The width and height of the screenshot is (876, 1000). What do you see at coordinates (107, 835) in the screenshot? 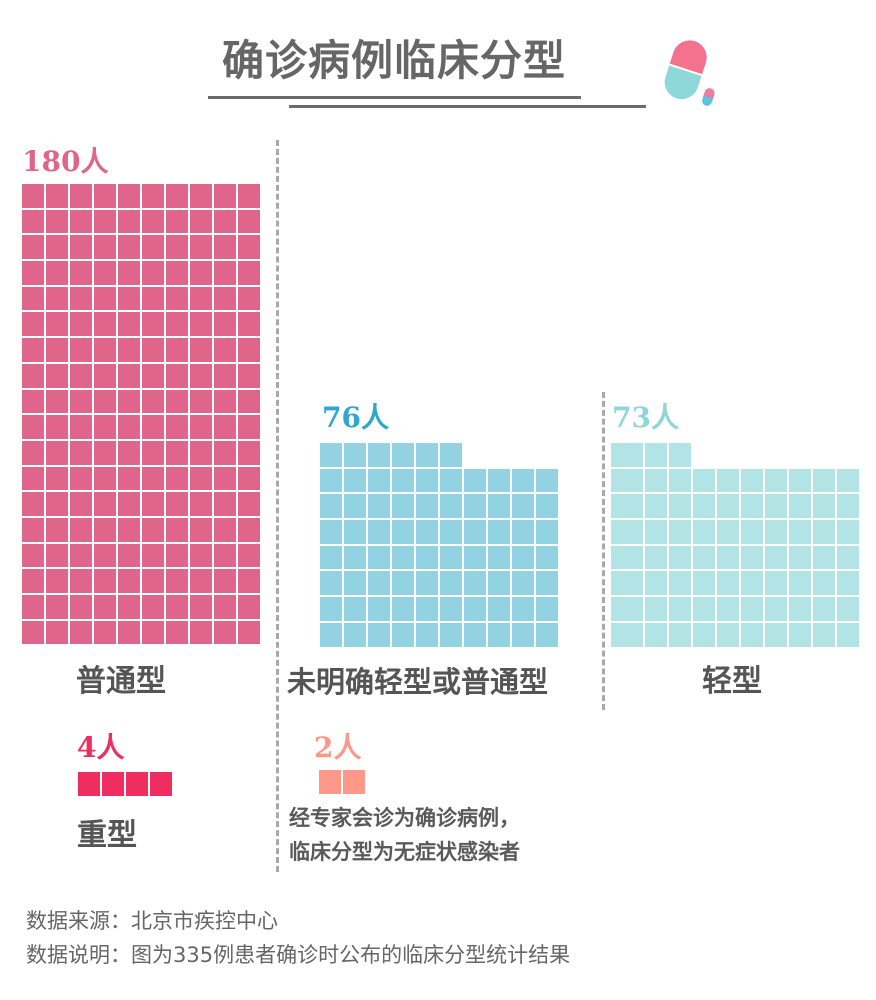
I see `severe-label: 重型` at bounding box center [107, 835].